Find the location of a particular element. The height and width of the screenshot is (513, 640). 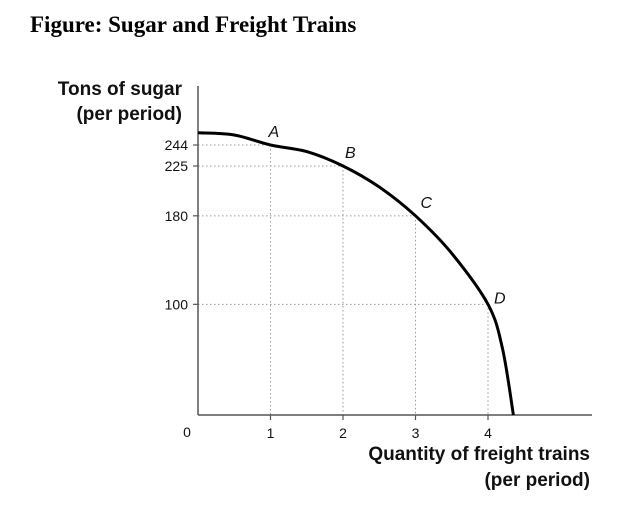

y-tick-label-225: 225 is located at coordinates (177, 166).